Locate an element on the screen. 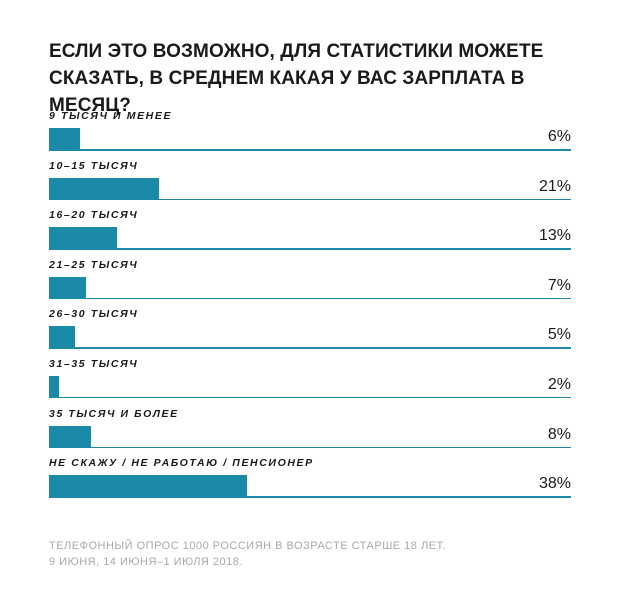 This screenshot has width=621, height=600. value-label: 38% is located at coordinates (554, 484).